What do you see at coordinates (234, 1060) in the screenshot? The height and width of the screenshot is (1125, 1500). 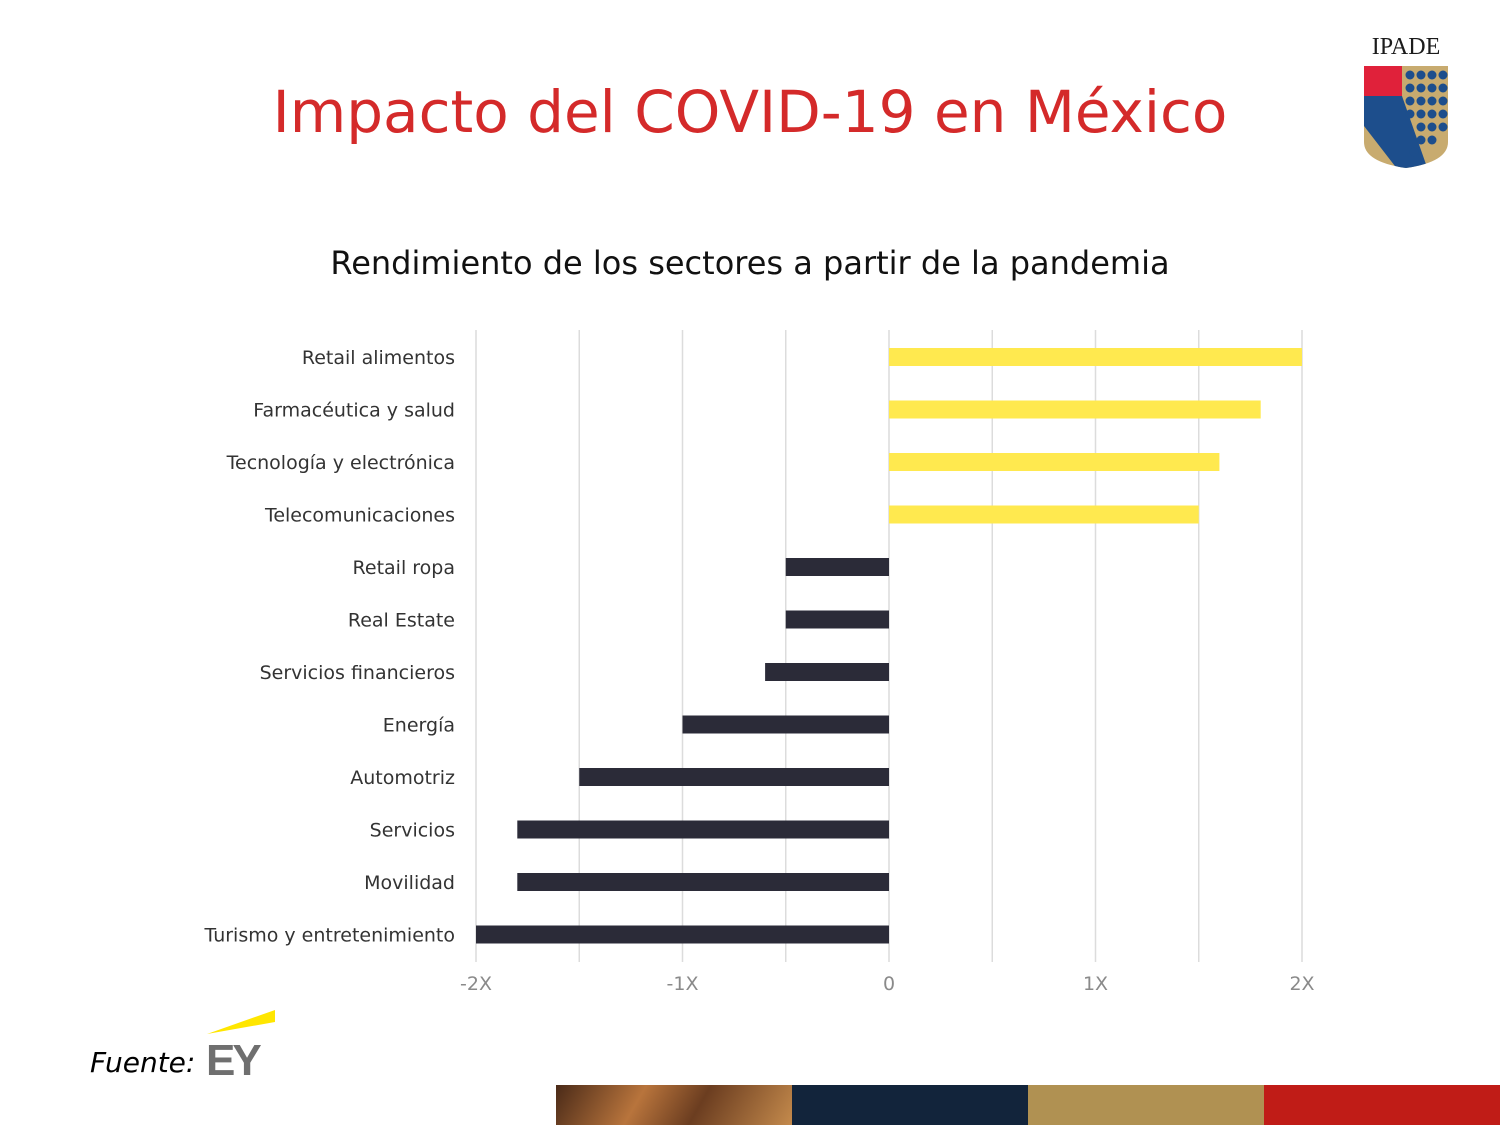 I see `ey-logo-text: EY` at bounding box center [234, 1060].